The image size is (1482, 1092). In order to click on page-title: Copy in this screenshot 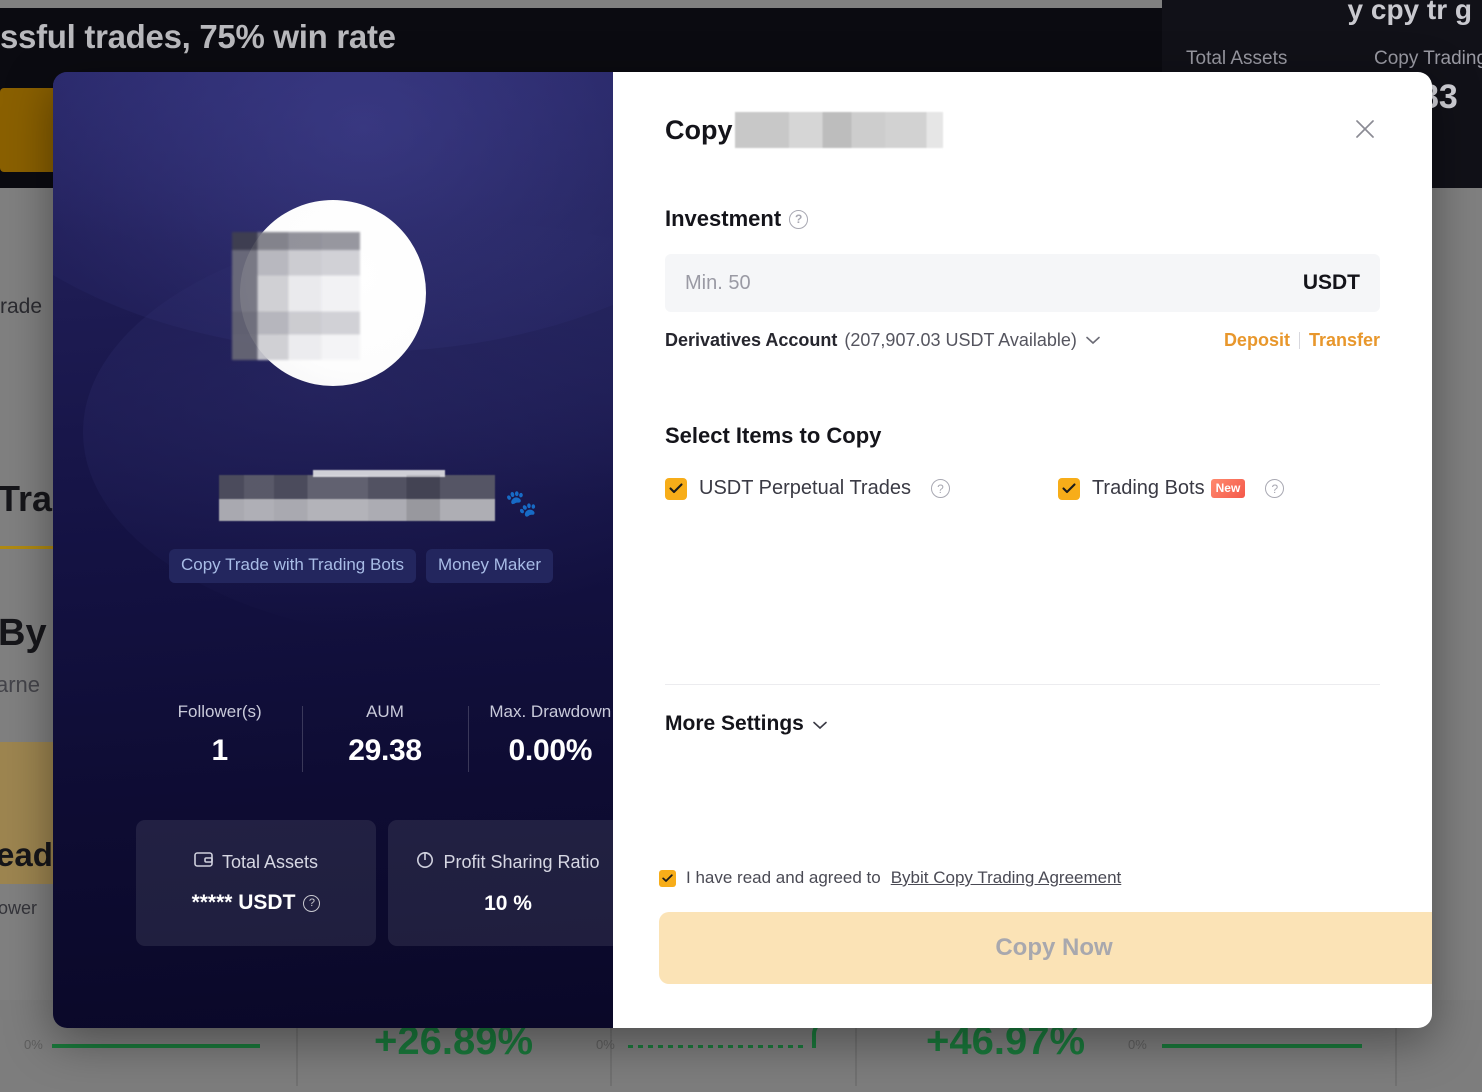, I will do `click(804, 130)`.